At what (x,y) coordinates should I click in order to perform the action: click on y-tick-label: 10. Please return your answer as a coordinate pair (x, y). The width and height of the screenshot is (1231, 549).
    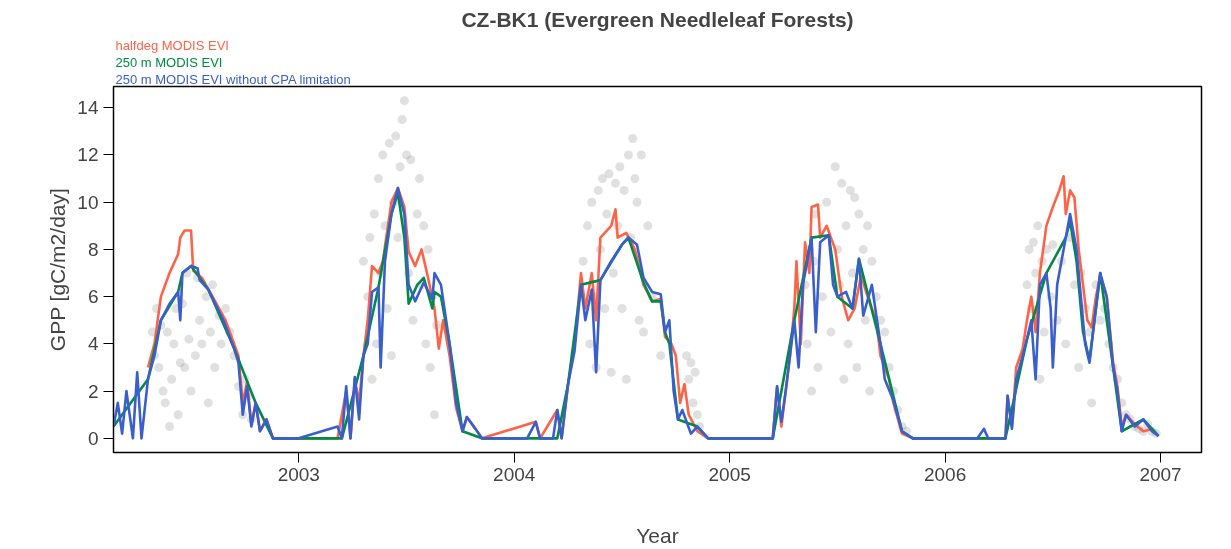
    Looking at the image, I should click on (88, 202).